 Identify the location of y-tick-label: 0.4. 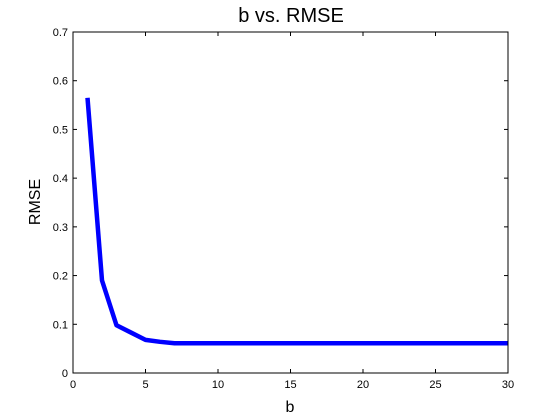
(60, 179).